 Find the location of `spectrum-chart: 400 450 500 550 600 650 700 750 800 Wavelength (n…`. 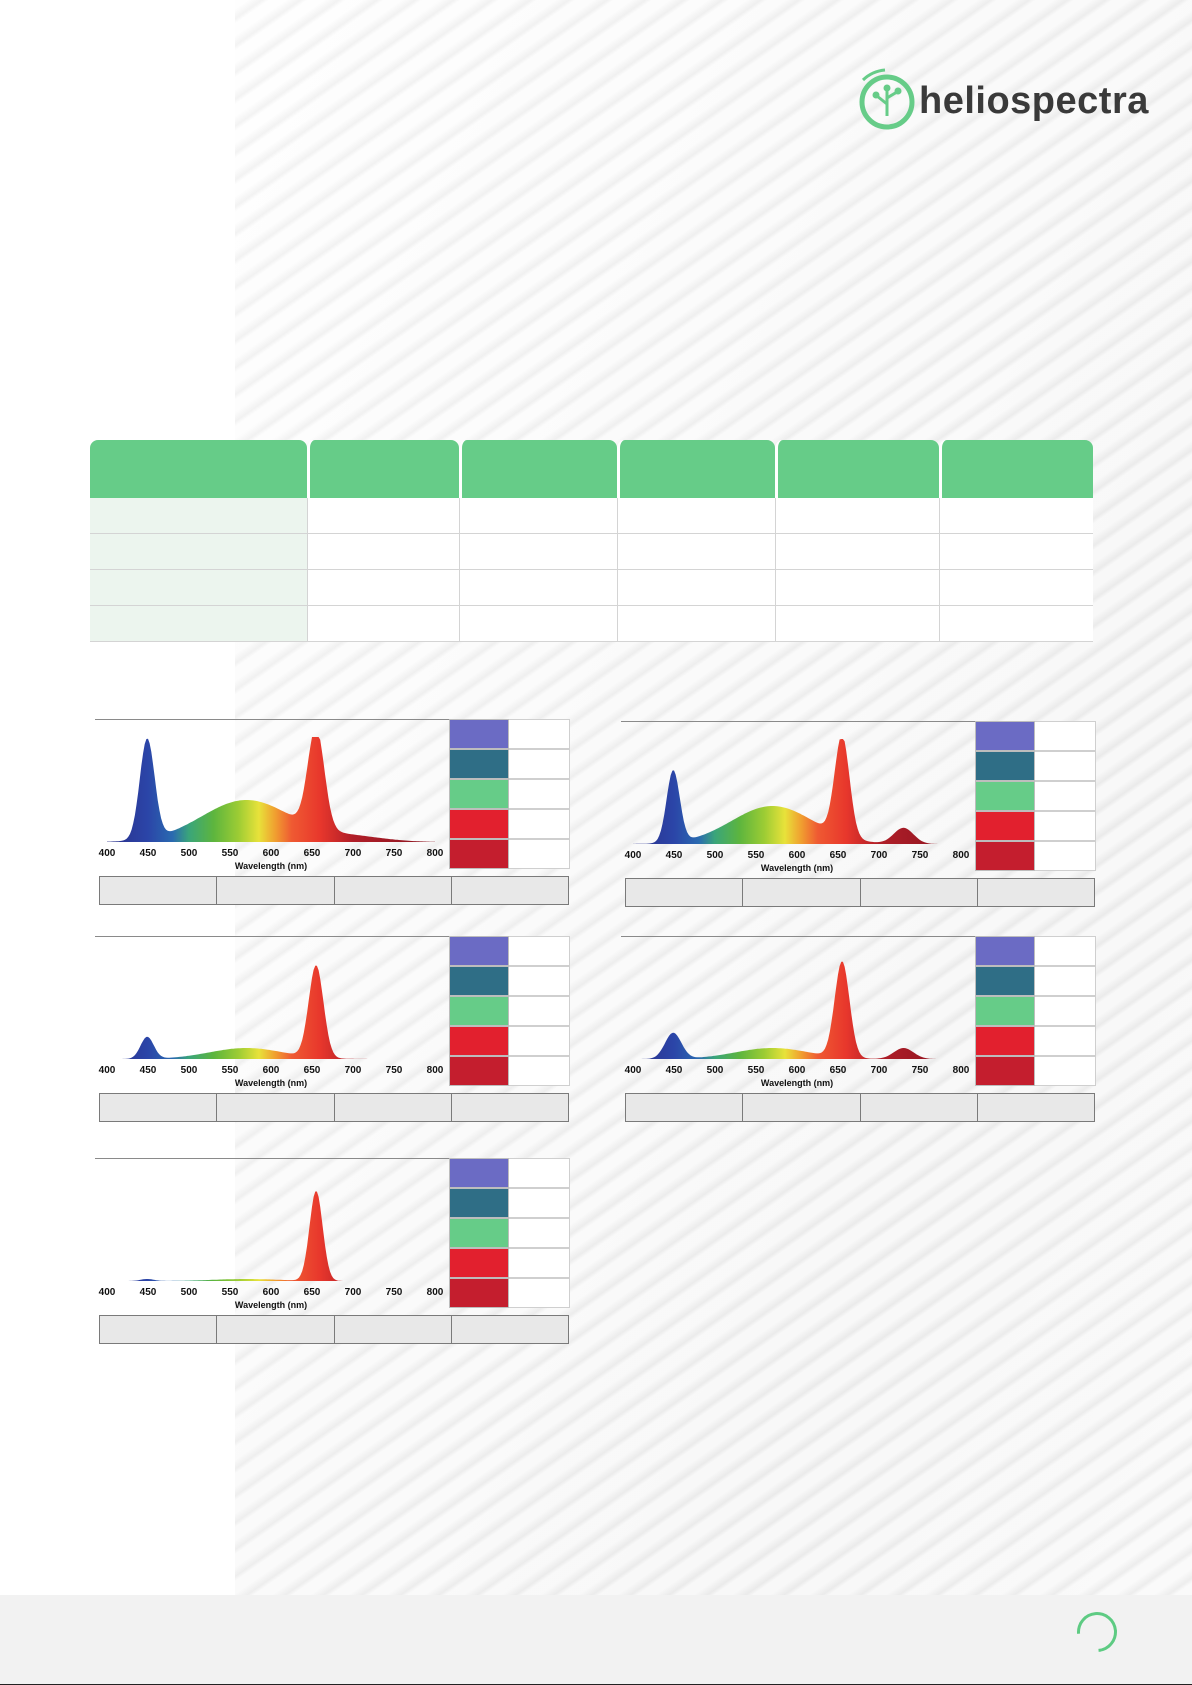

spectrum-chart: 400 450 500 550 600 650 700 750 800 Wavelength (n… is located at coordinates (272, 795).